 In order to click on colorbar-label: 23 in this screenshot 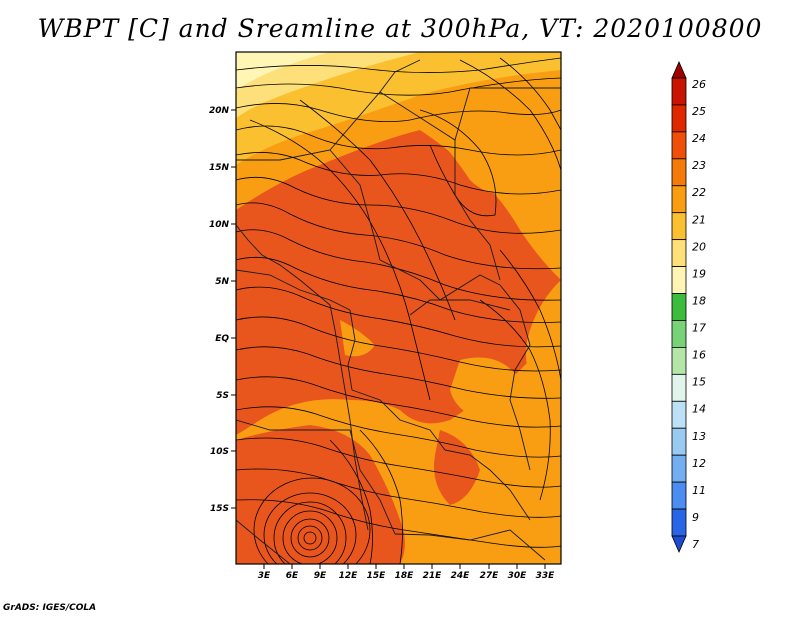, I will do `click(699, 165)`.